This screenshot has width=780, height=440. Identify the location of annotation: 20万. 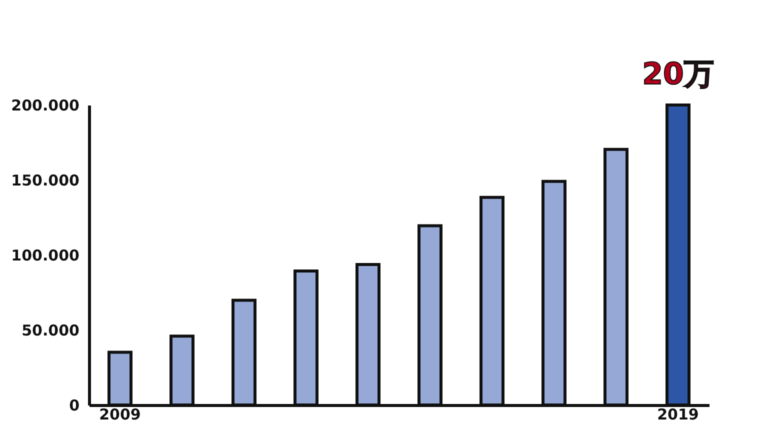
(678, 74).